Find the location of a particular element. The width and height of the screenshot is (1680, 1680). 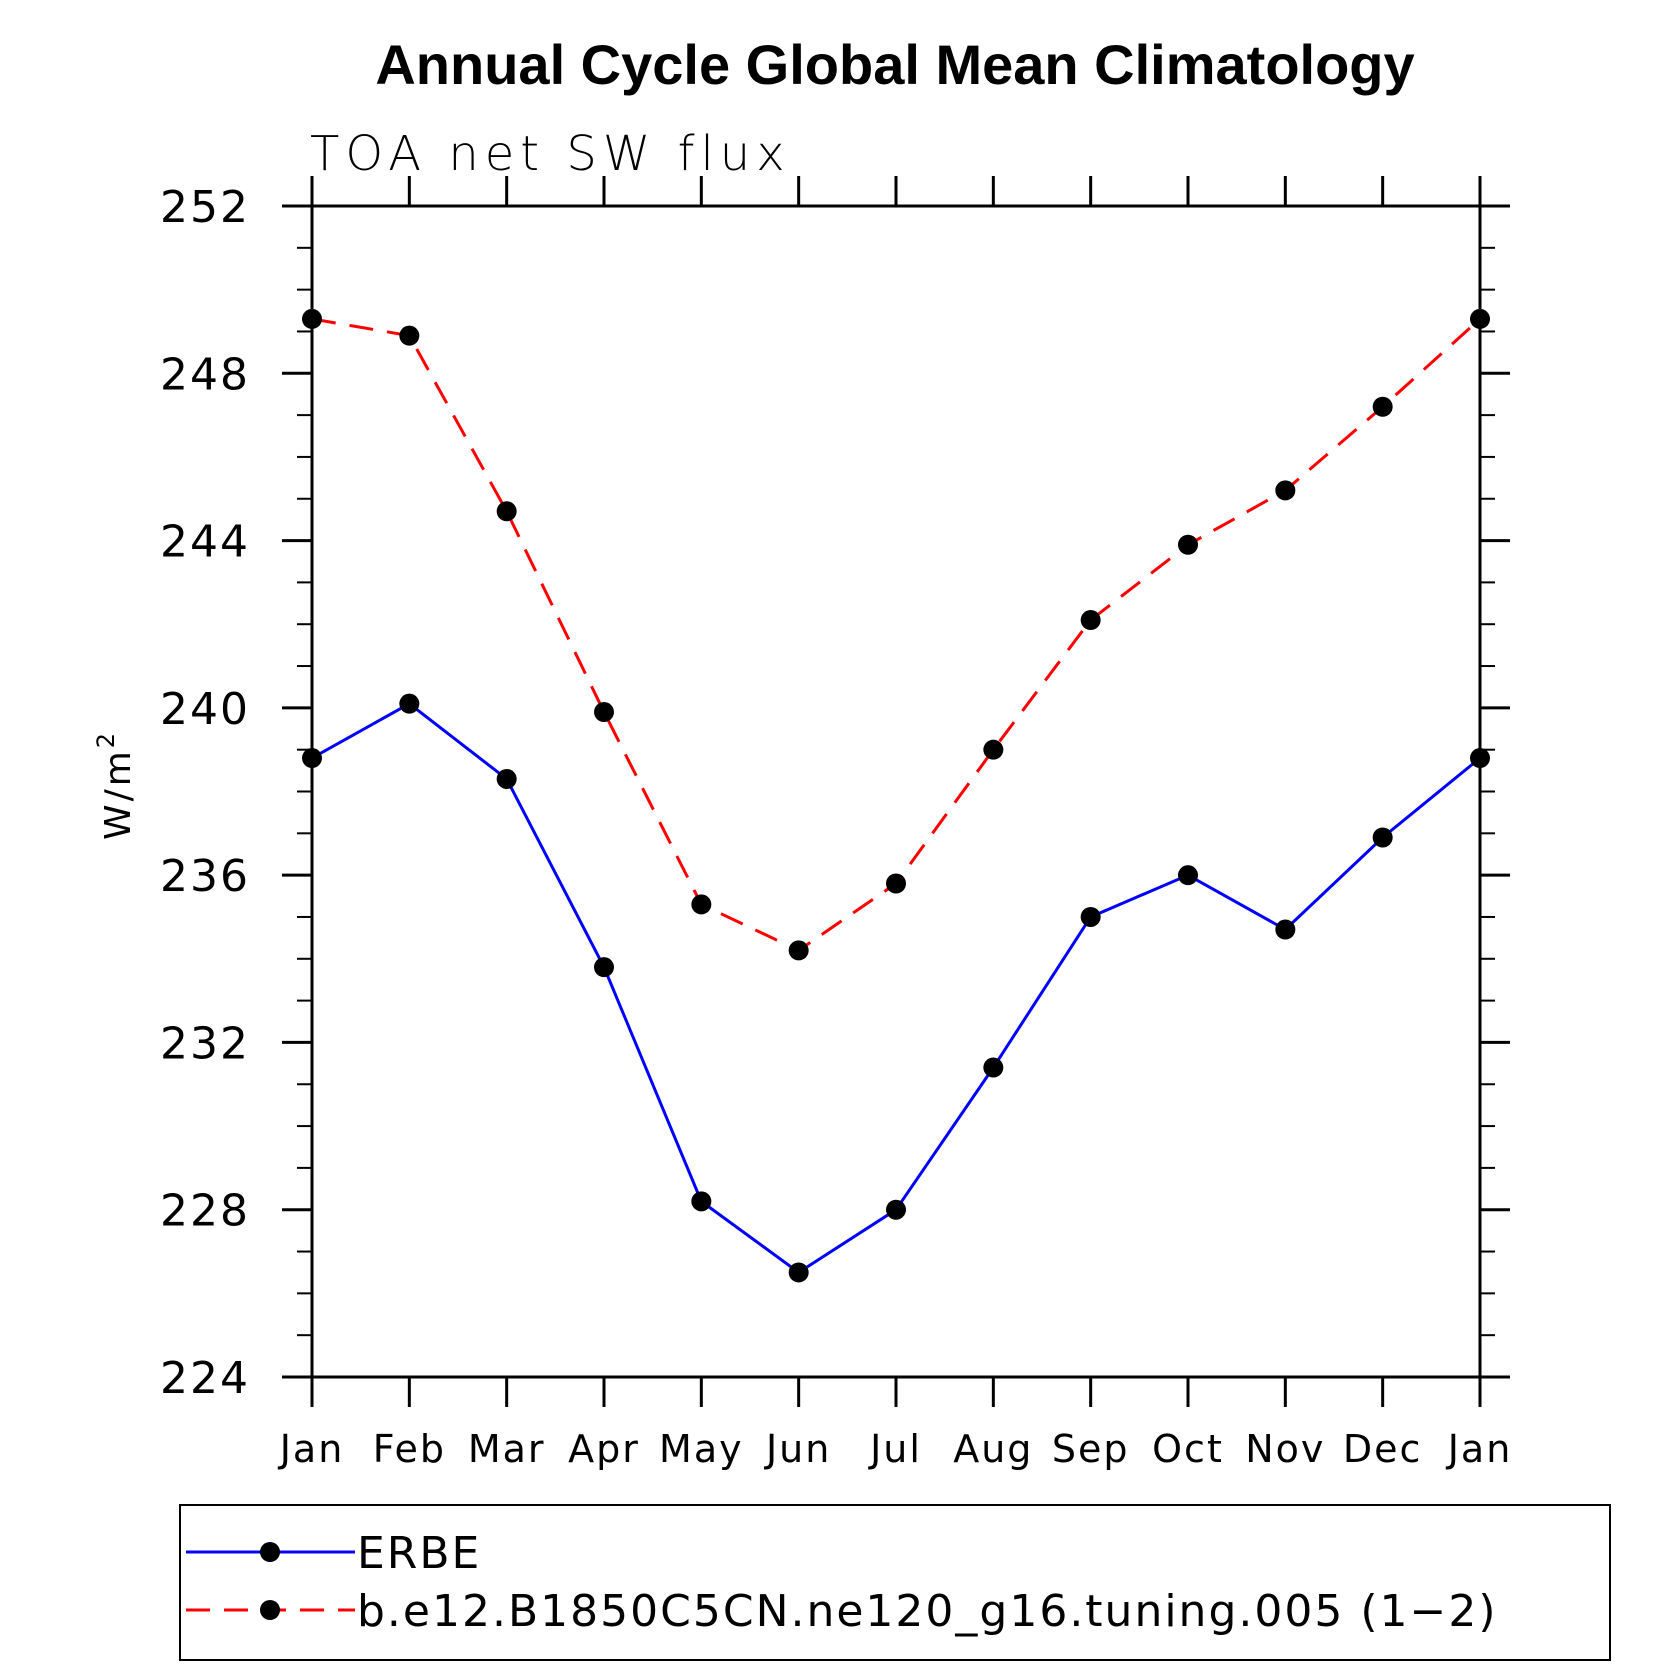

x-tick-label: Feb is located at coordinates (409, 1449).